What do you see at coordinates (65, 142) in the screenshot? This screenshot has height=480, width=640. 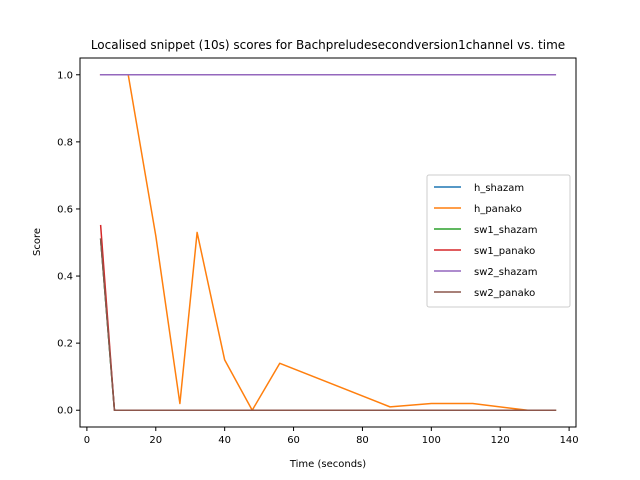 I see `y-tick-label: 0.8` at bounding box center [65, 142].